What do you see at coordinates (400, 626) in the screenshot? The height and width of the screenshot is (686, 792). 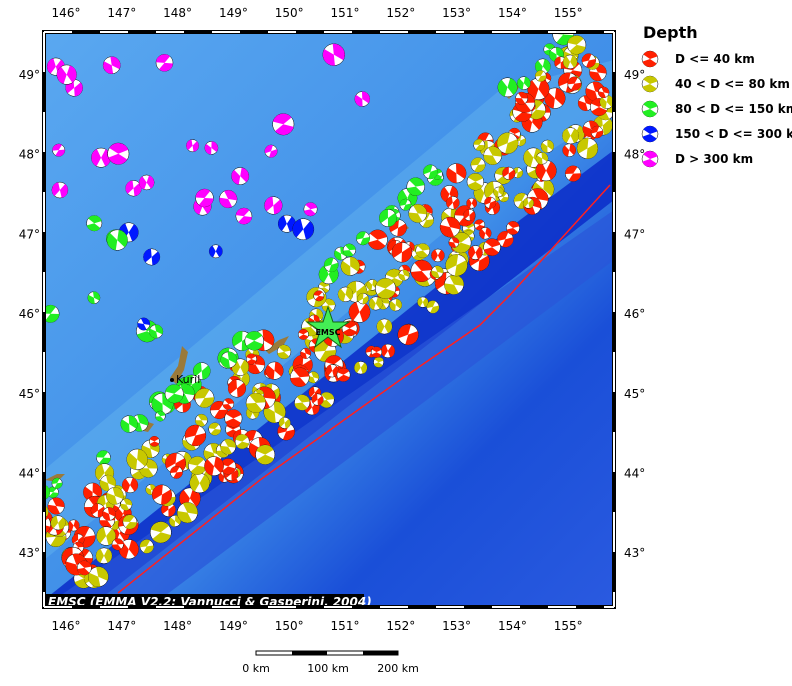 I see `lon-label-bottom: 152°` at bounding box center [400, 626].